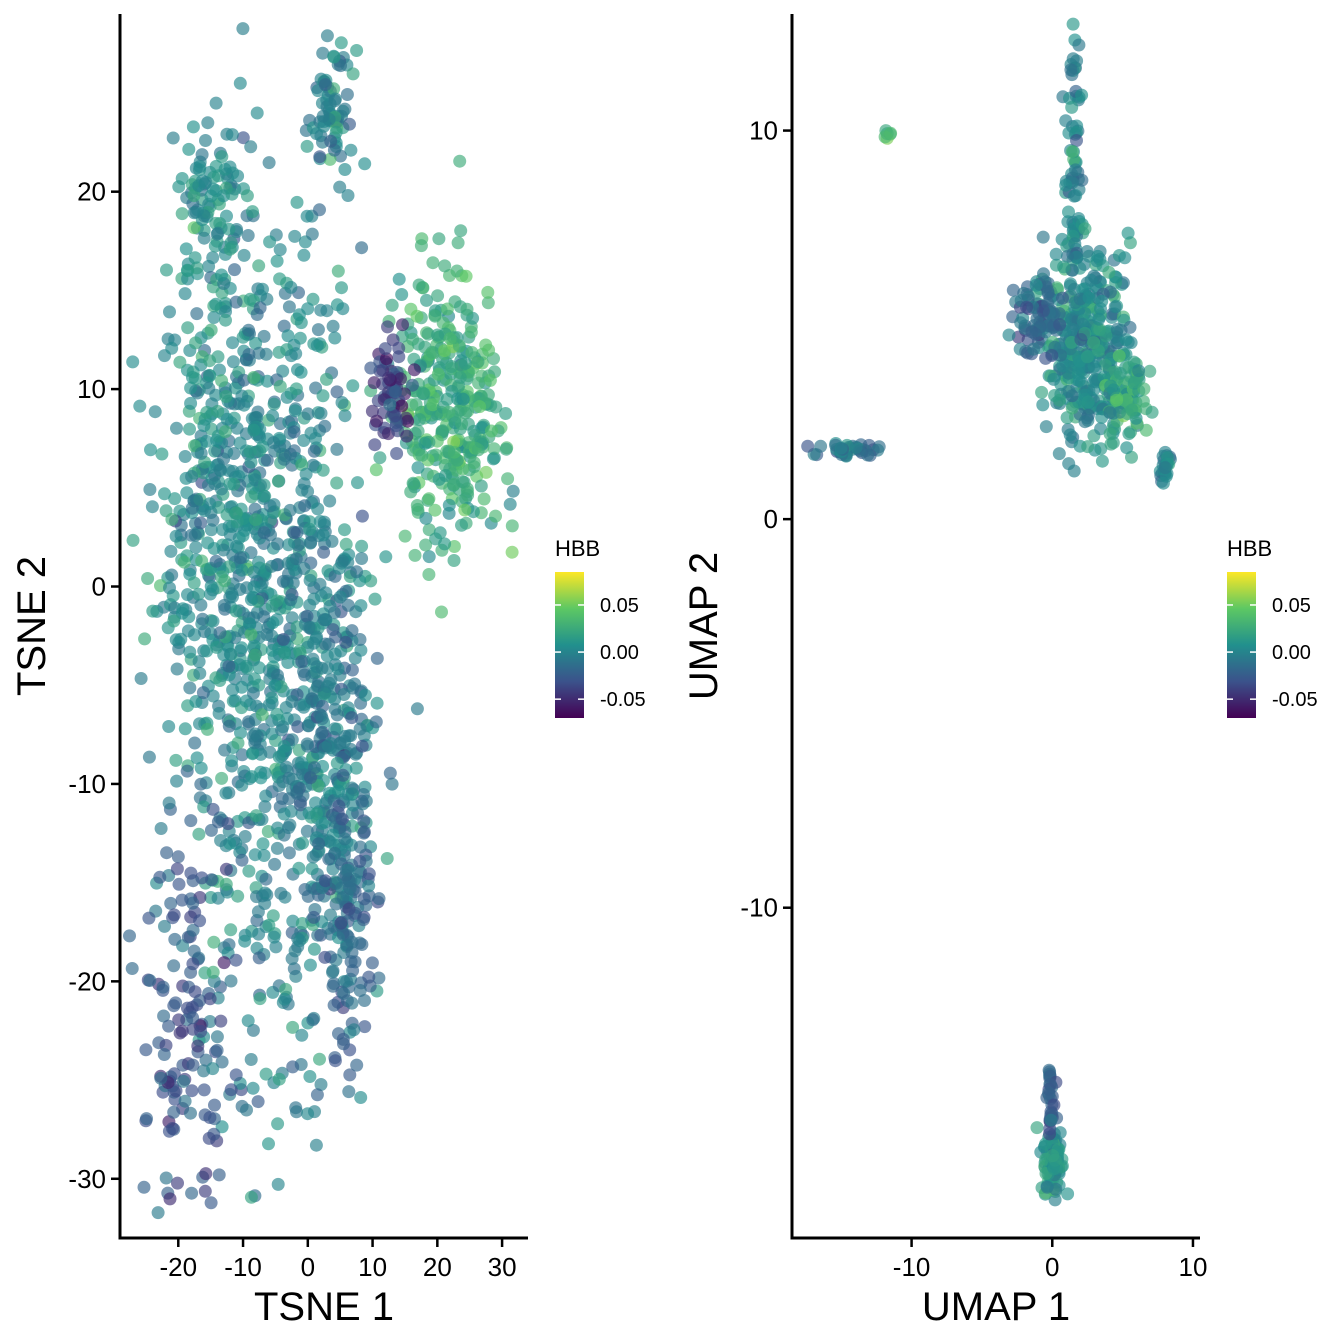 The width and height of the screenshot is (1344, 1344). I want to click on legend-tick-label: -0.05, so click(623, 700).